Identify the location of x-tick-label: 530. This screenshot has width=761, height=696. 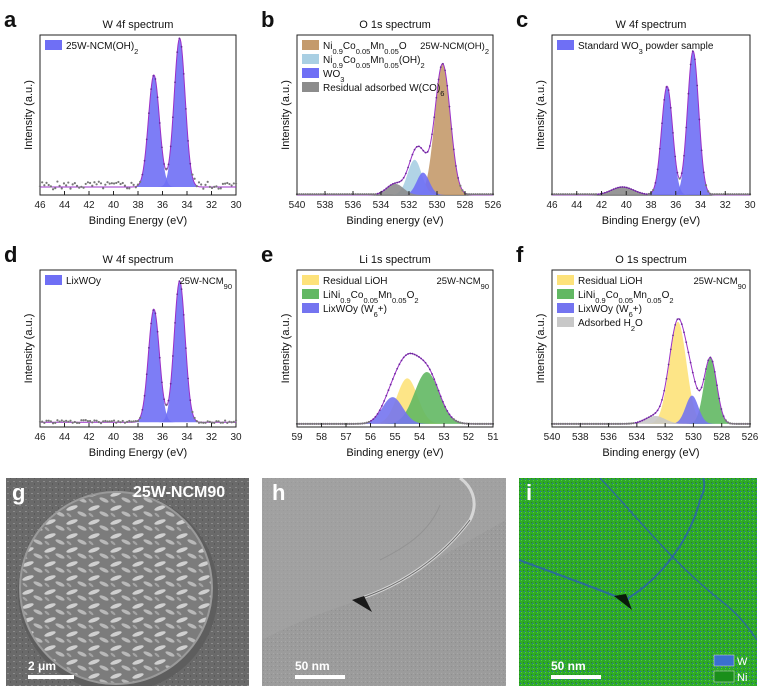
(437, 205).